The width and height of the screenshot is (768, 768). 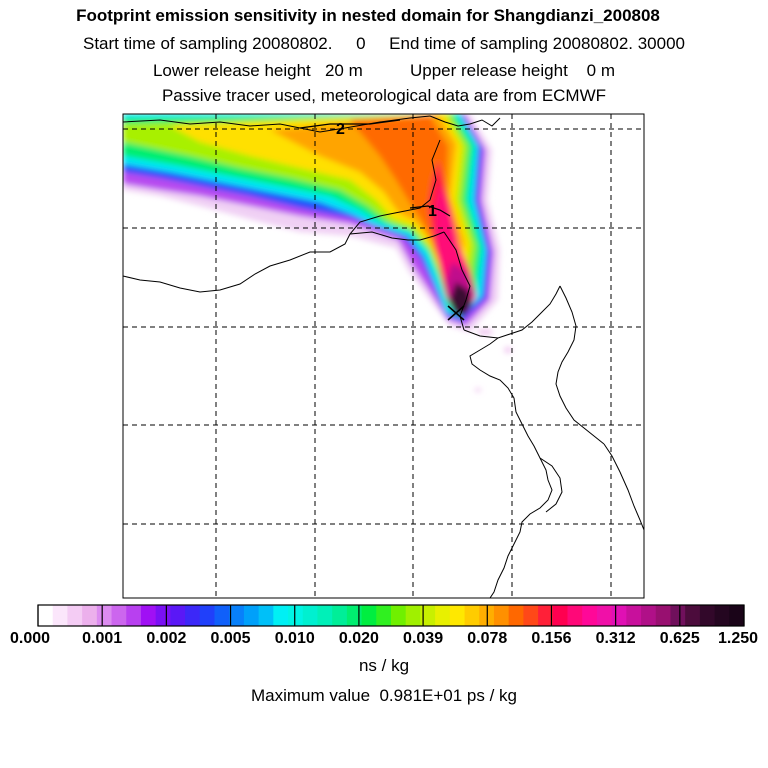 I want to click on colorbar-tick-label: 0.020, so click(x=358, y=638).